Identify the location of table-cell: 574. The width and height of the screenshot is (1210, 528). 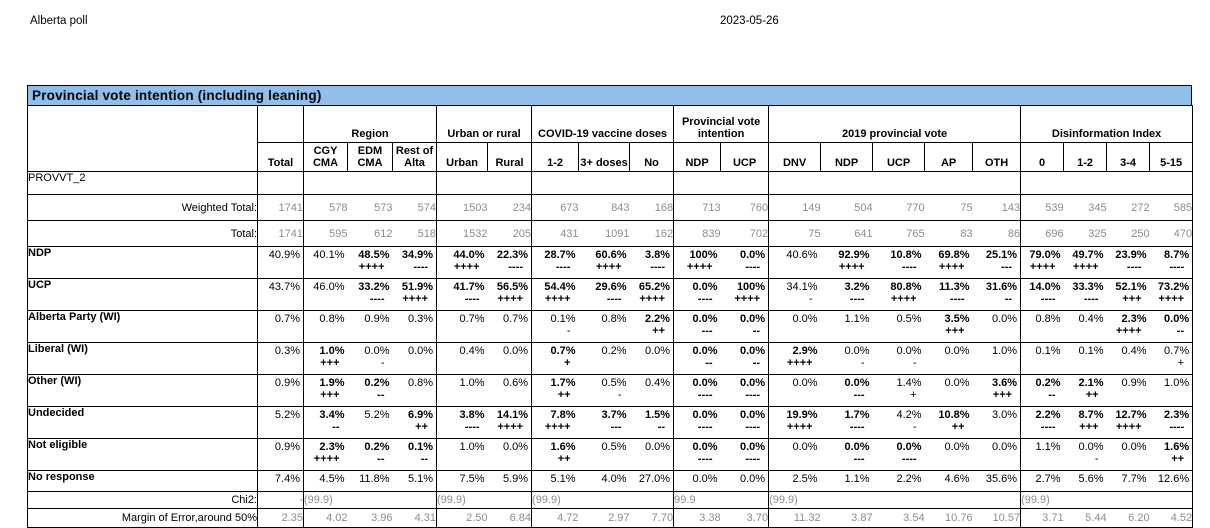
(414, 207).